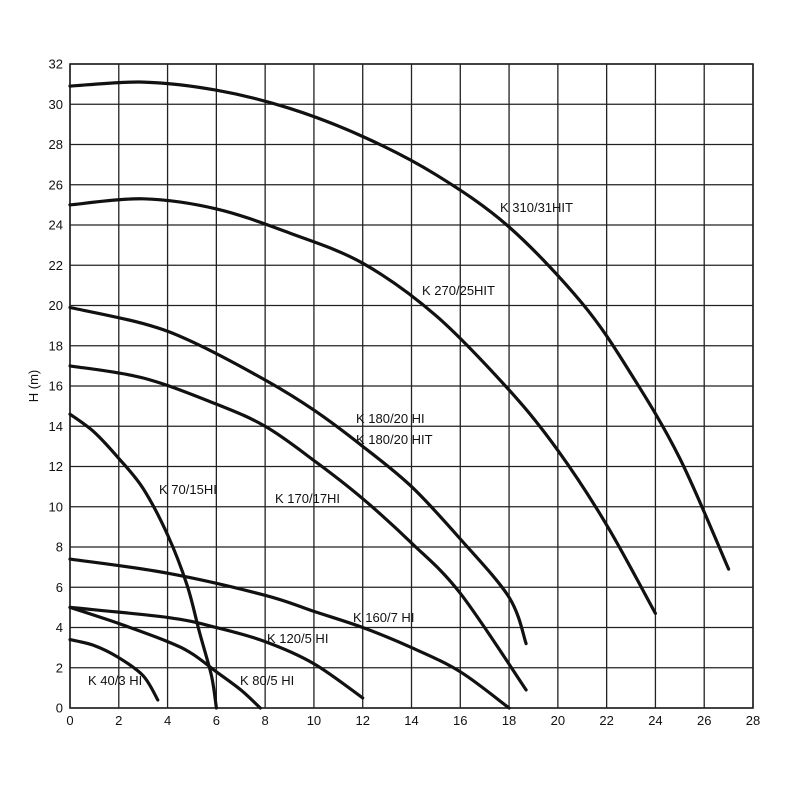  Describe the element at coordinates (59, 587) in the screenshot. I see `y-tick-label-3: 6` at that location.